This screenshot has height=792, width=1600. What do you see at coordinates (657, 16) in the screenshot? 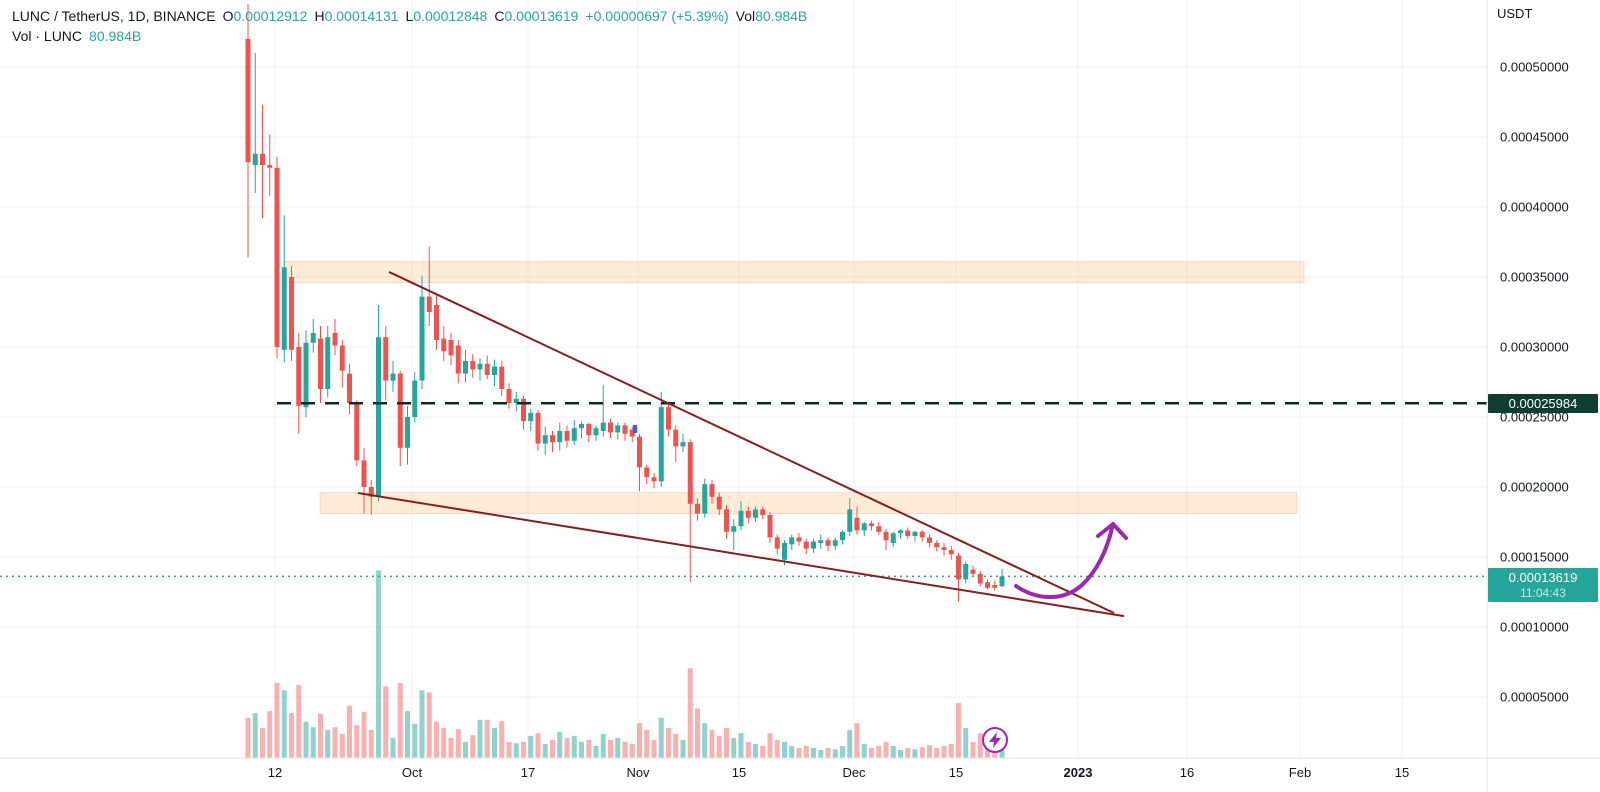
I see `change-value: +0.00000697 (+5.39%)` at bounding box center [657, 16].